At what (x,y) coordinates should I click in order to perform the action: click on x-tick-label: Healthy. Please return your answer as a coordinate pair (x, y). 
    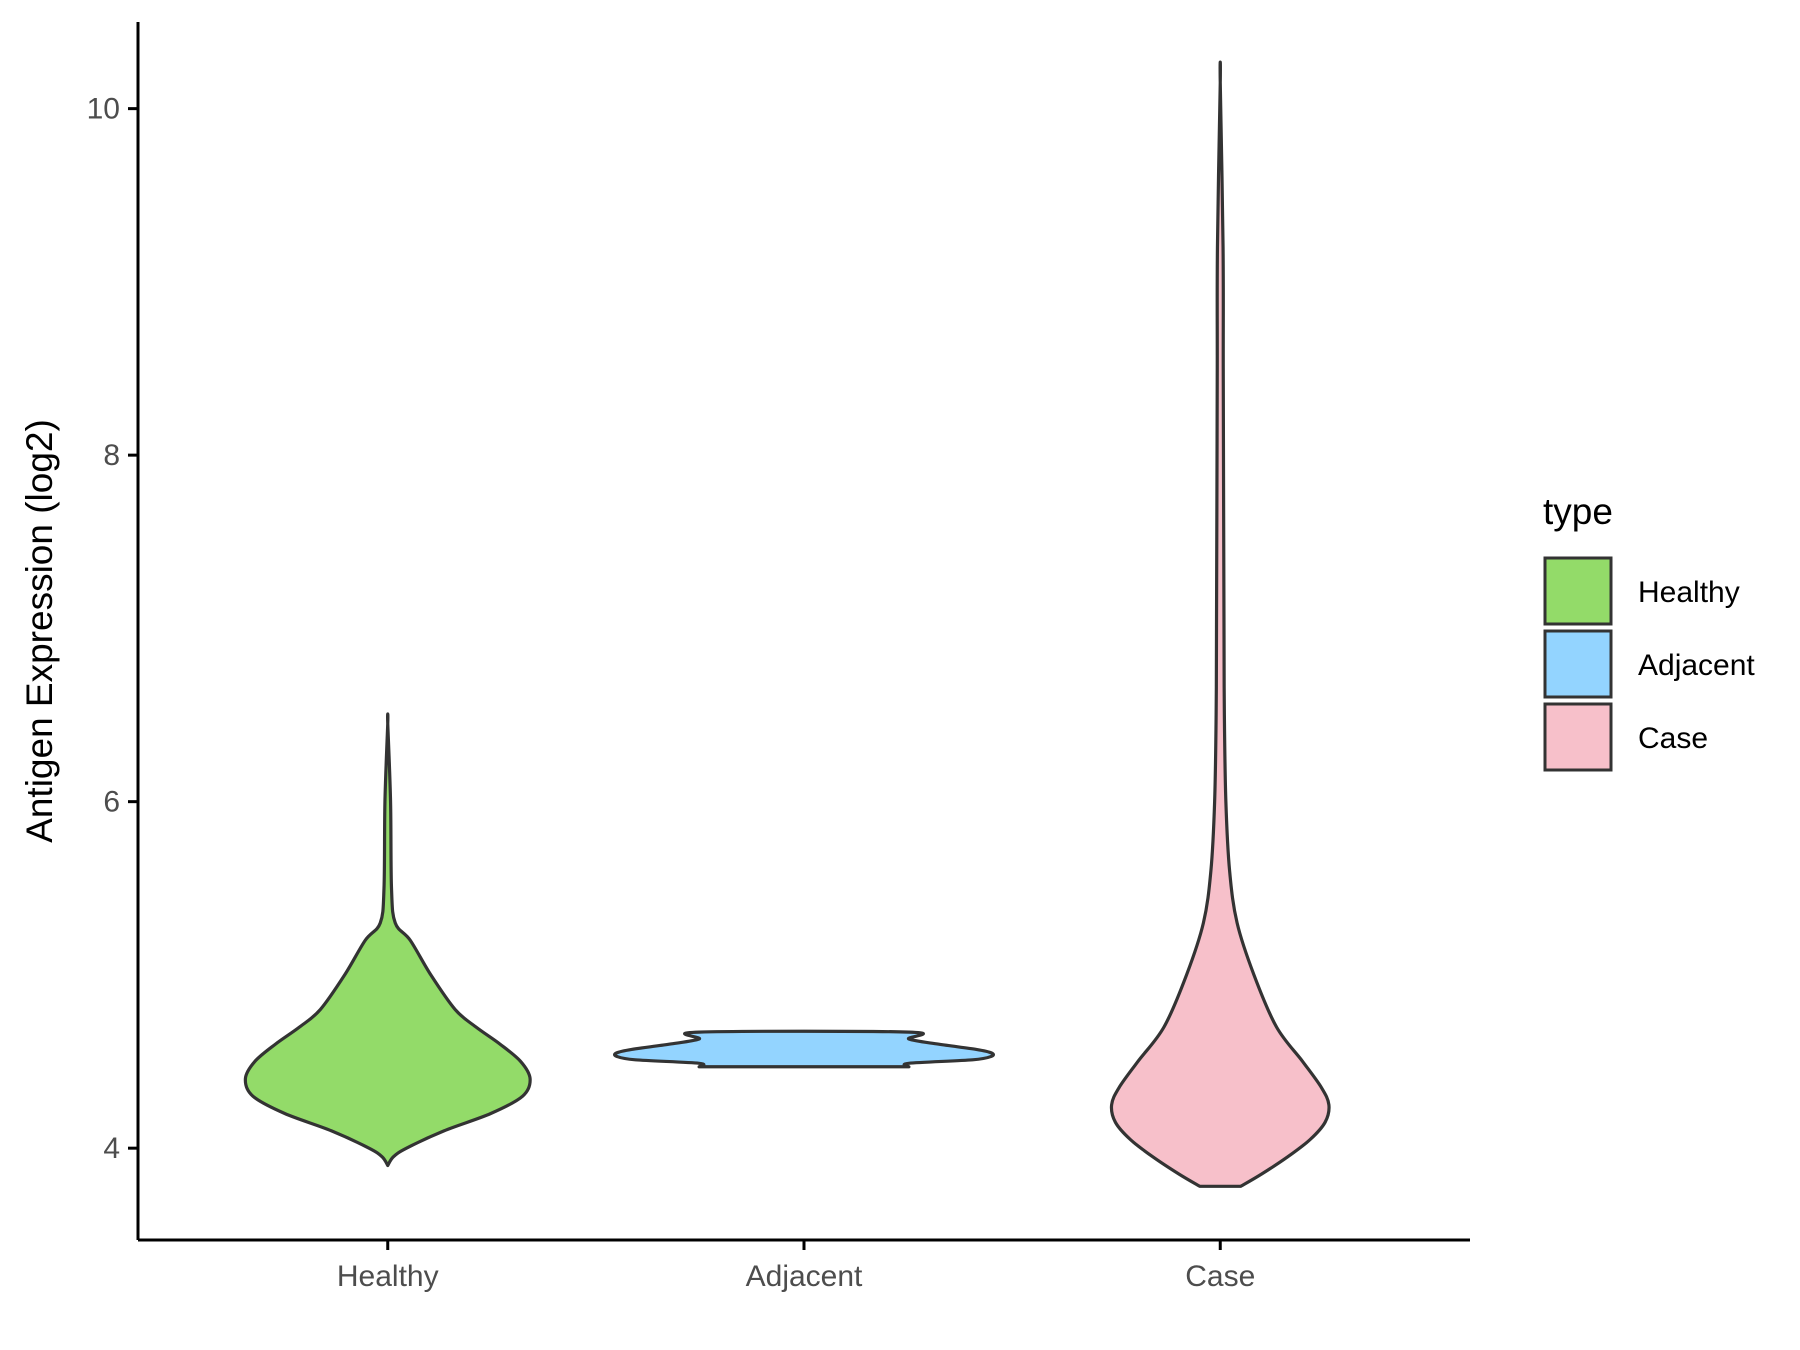
    Looking at the image, I should click on (388, 1276).